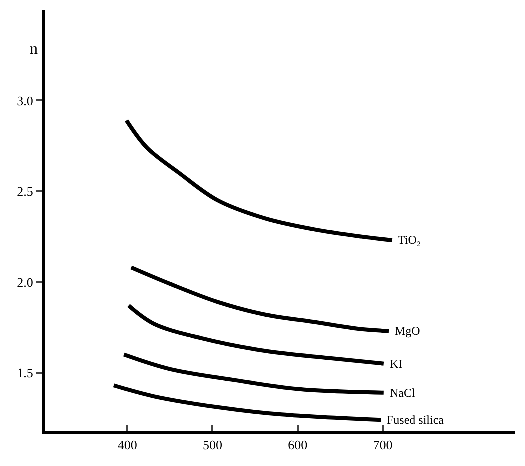 This screenshot has height=466, width=525. What do you see at coordinates (403, 393) in the screenshot?
I see `series-label: NaCl` at bounding box center [403, 393].